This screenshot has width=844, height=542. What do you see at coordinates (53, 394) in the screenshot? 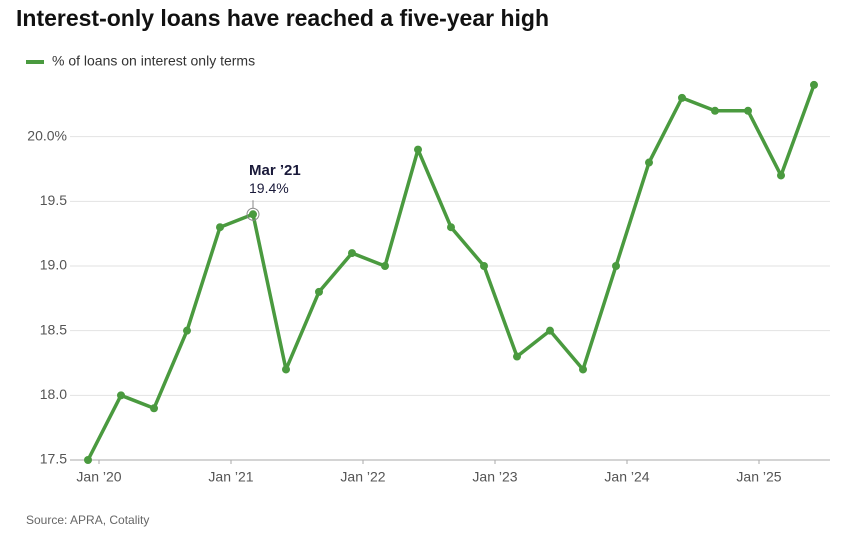
I see `y-tick-label: 18.0` at bounding box center [53, 394].